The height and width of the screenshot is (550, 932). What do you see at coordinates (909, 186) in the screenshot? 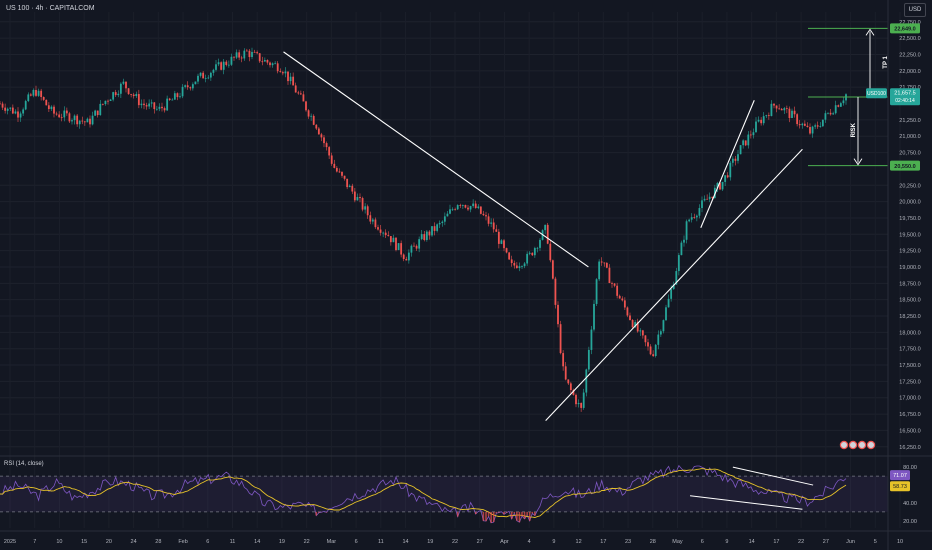
I see `price-tick-label: 20,250.0` at bounding box center [909, 186].